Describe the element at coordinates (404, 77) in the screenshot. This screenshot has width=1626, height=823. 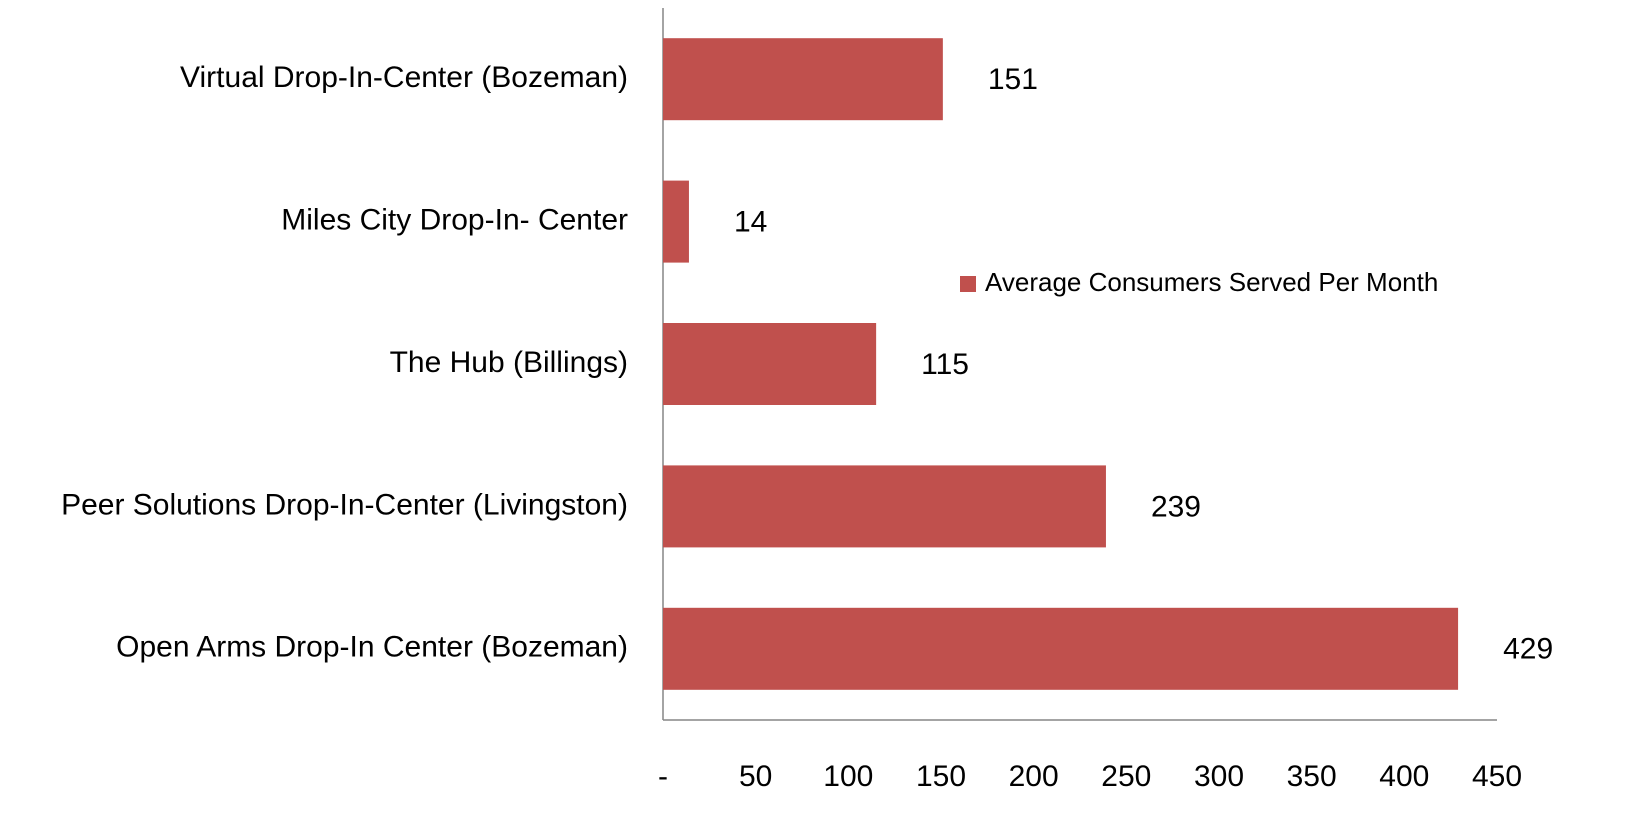
I see `y-tick-label: Virtual Drop-In-Center (Bozeman)` at that location.